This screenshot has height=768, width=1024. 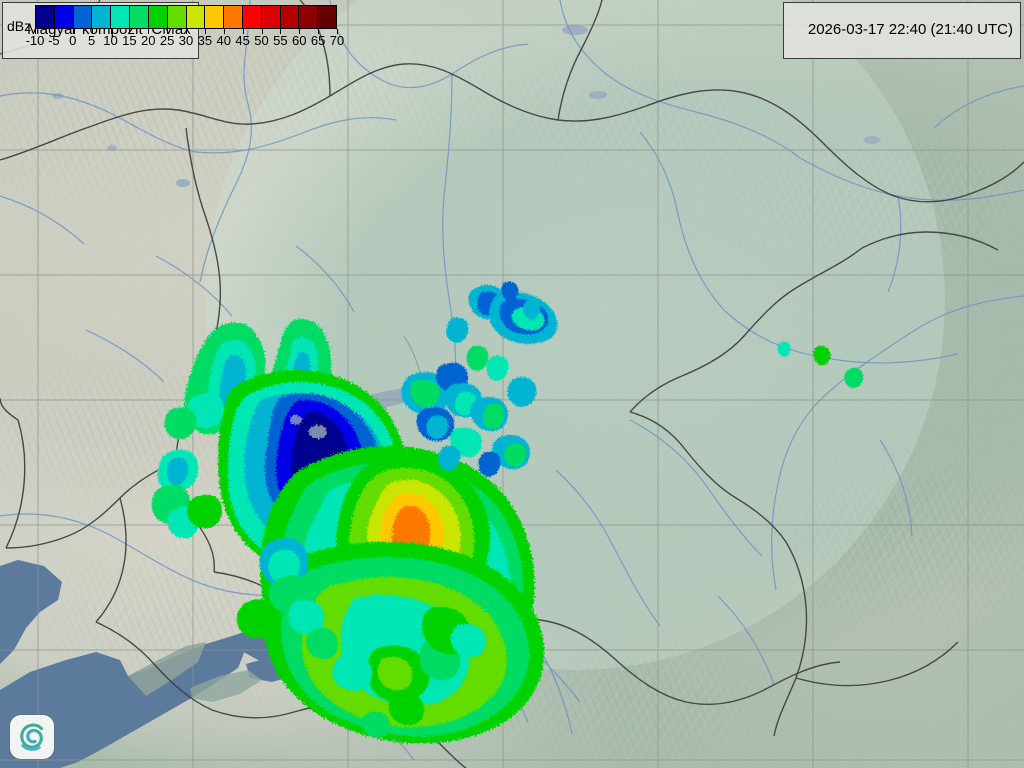 What do you see at coordinates (54, 31) in the screenshot?
I see `legend-tick--5` at bounding box center [54, 31].